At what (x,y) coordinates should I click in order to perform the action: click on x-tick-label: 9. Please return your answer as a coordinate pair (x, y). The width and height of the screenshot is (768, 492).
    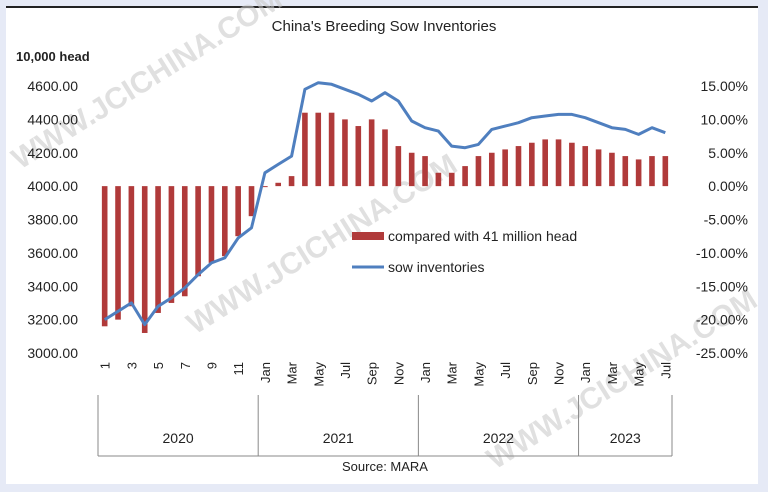
    Looking at the image, I should click on (211, 365).